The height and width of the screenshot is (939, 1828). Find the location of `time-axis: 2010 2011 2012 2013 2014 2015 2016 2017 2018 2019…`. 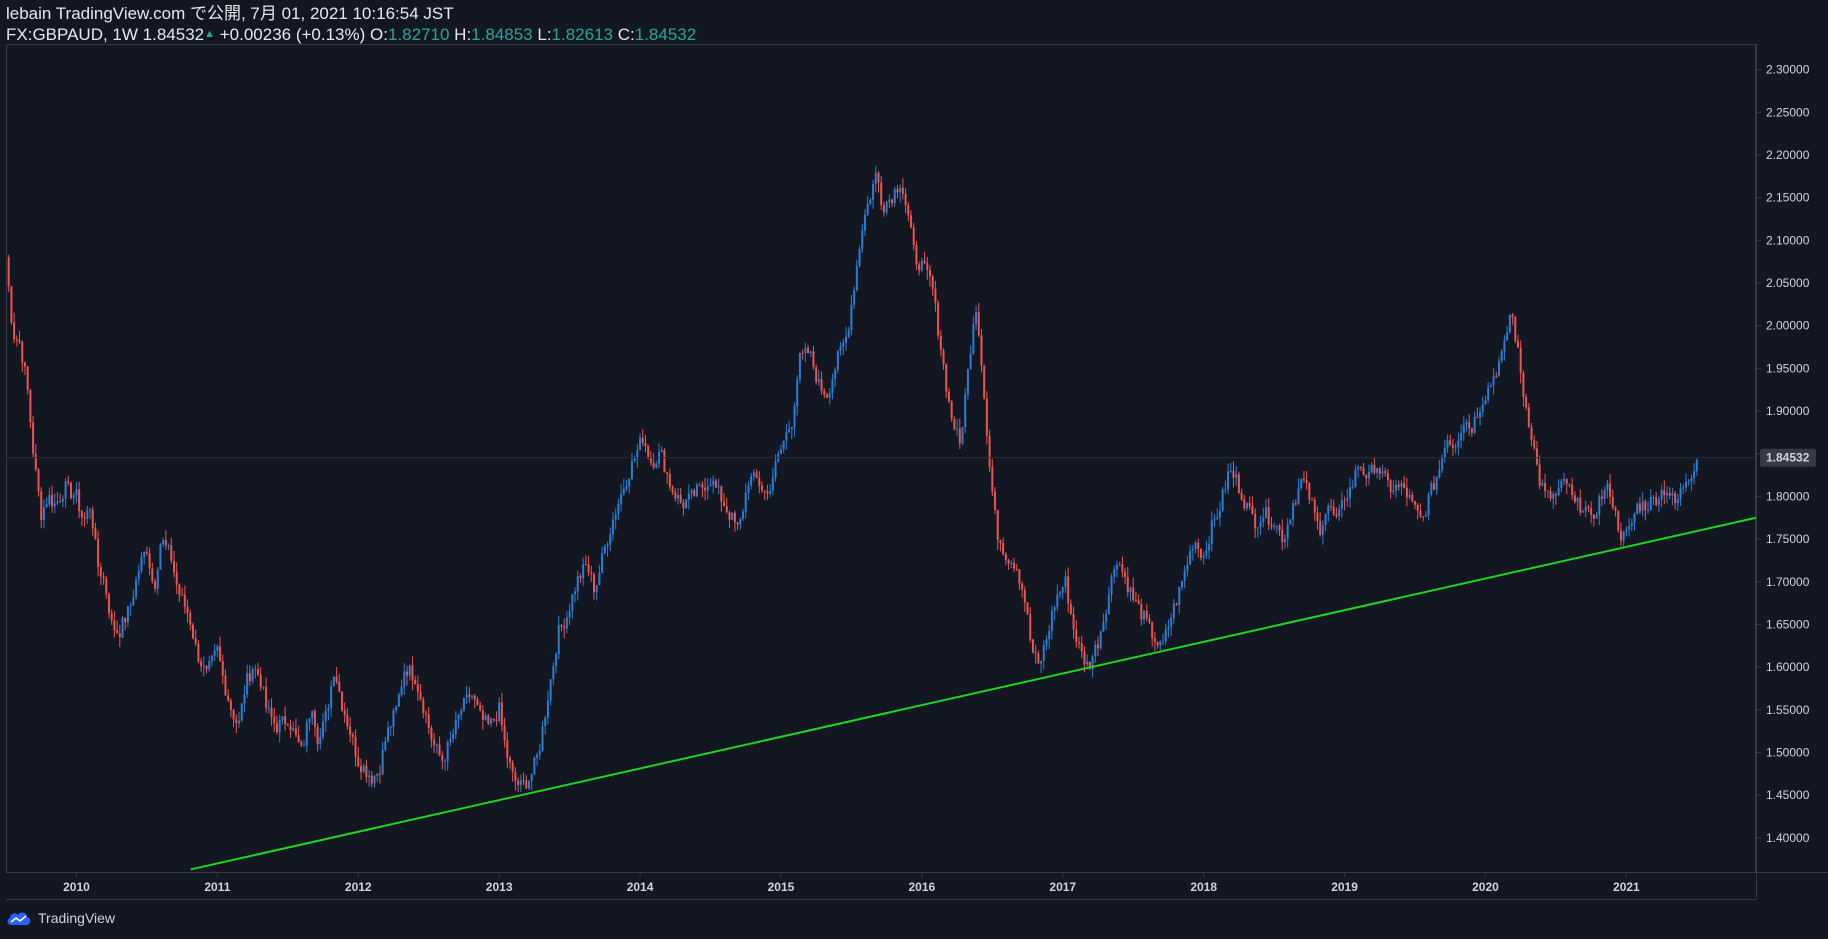

time-axis: 2010 2011 2012 2013 2014 2015 2016 2017 2018 2019… is located at coordinates (851, 883).